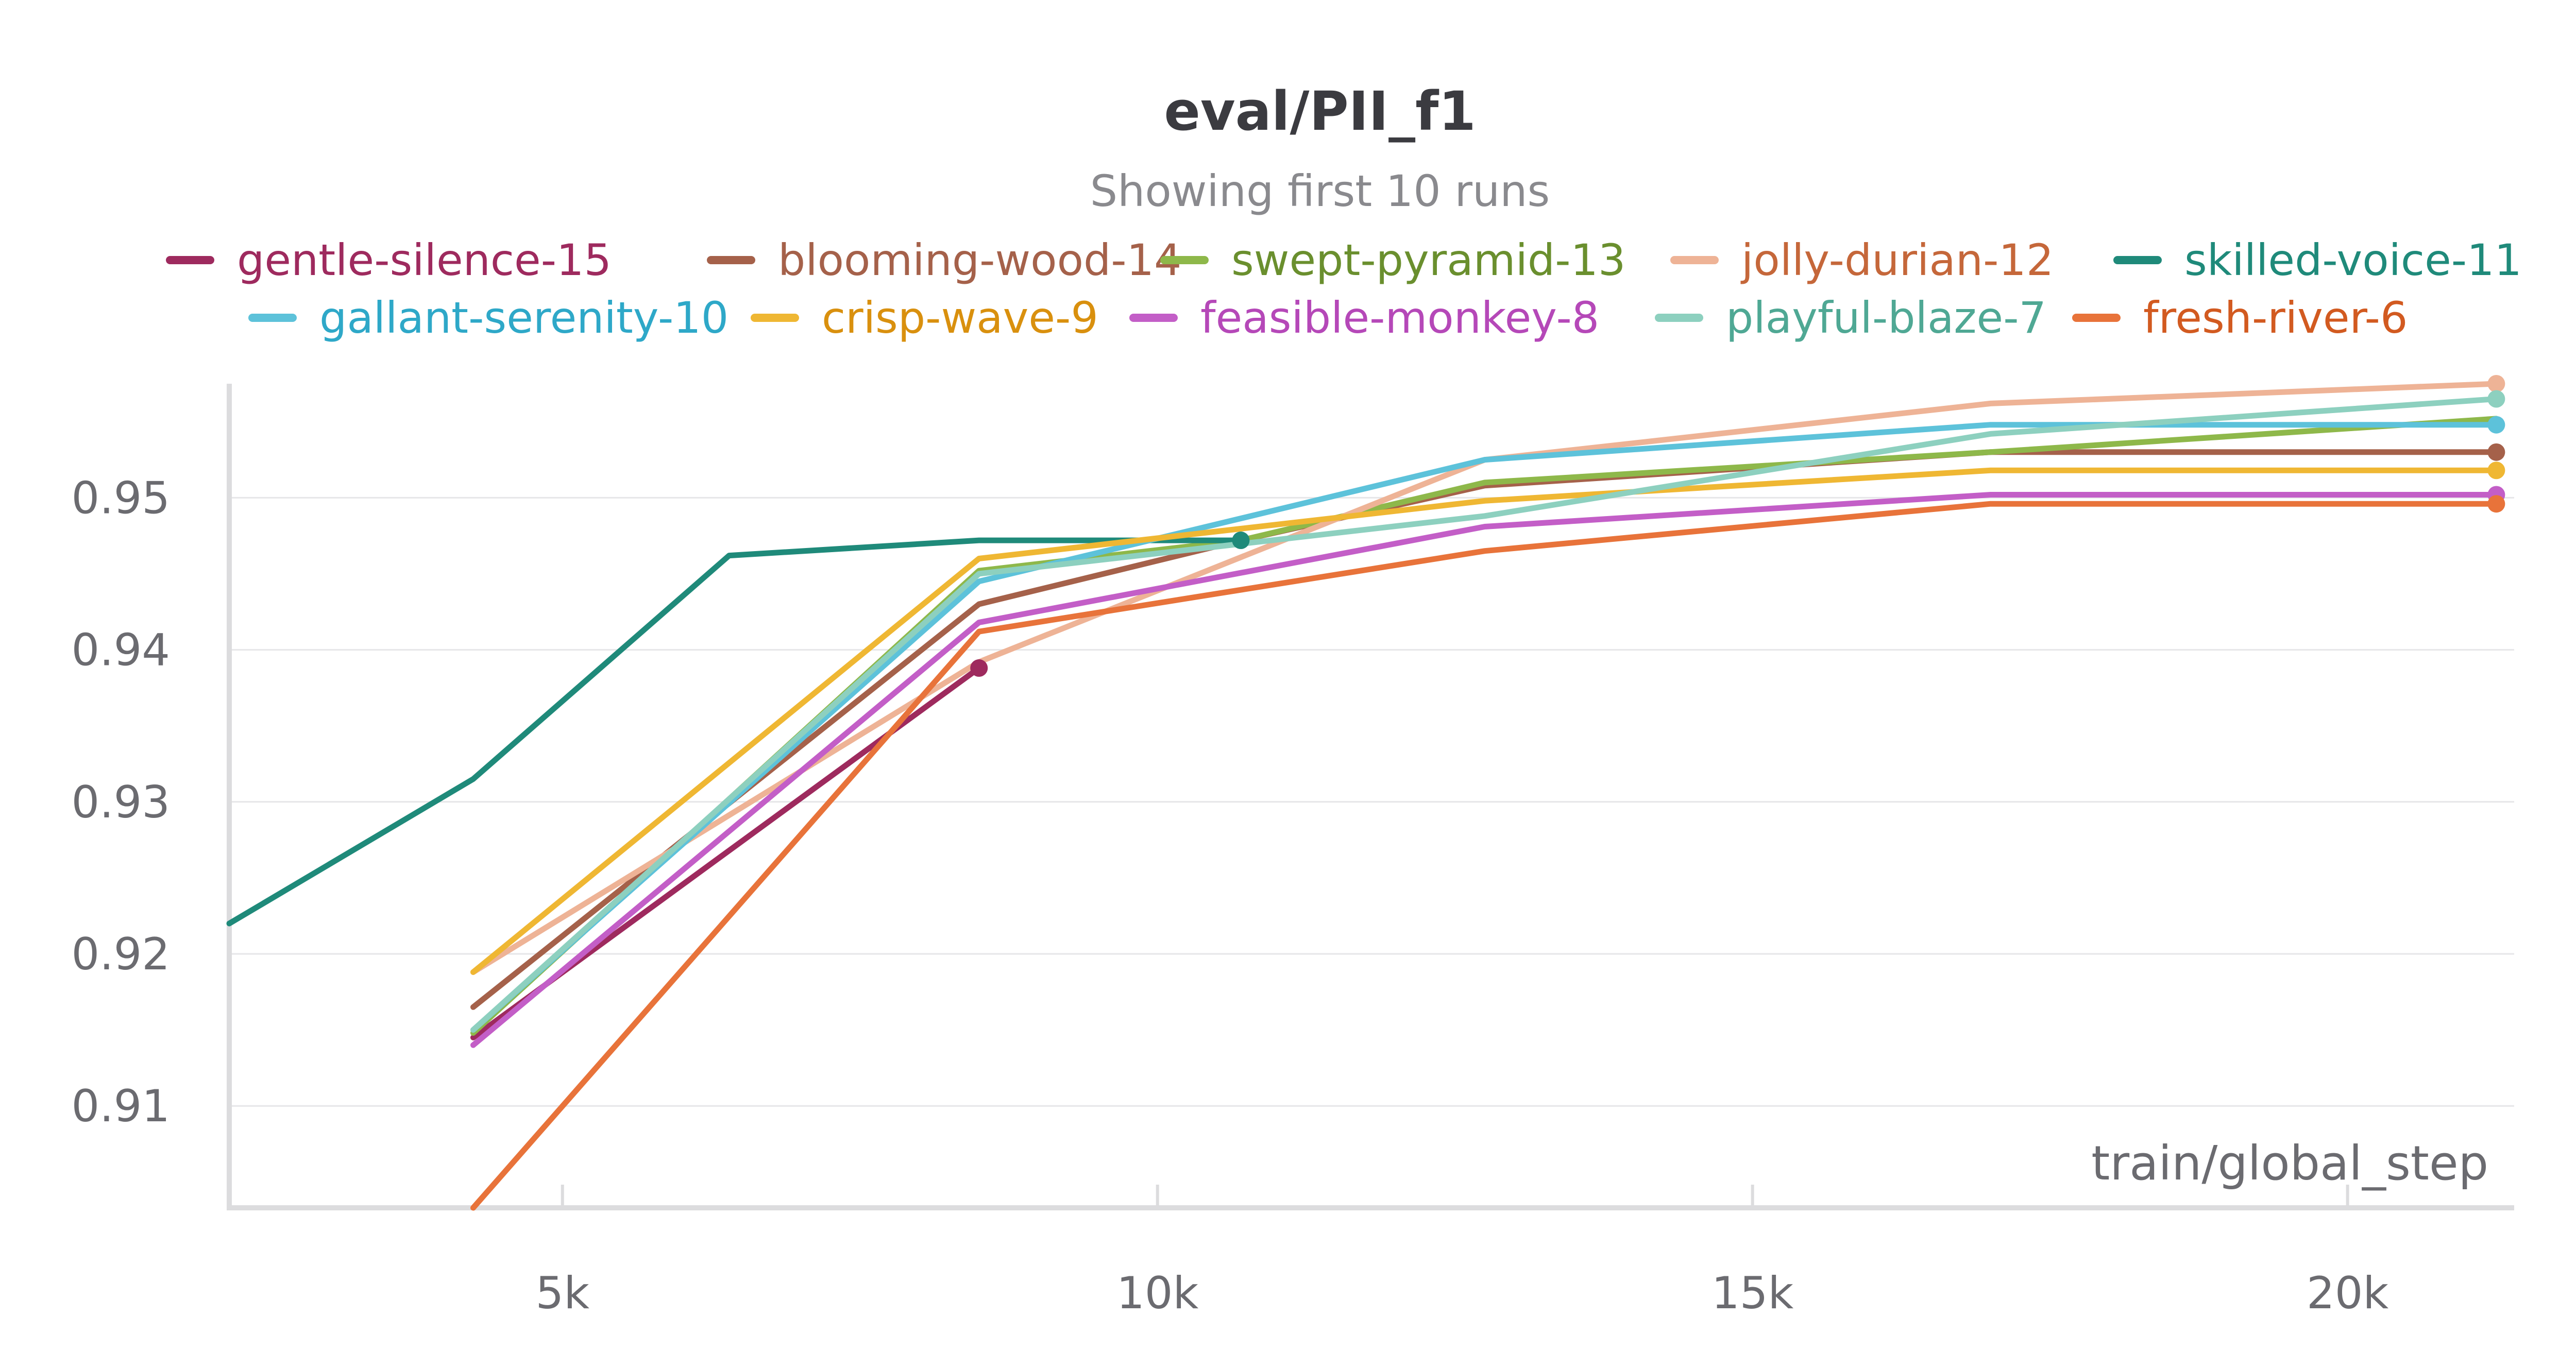 Image resolution: width=2576 pixels, height=1368 pixels. What do you see at coordinates (1428, 260) in the screenshot?
I see `legend-label-swept-pyramid-13: swept-pyramid-13` at bounding box center [1428, 260].